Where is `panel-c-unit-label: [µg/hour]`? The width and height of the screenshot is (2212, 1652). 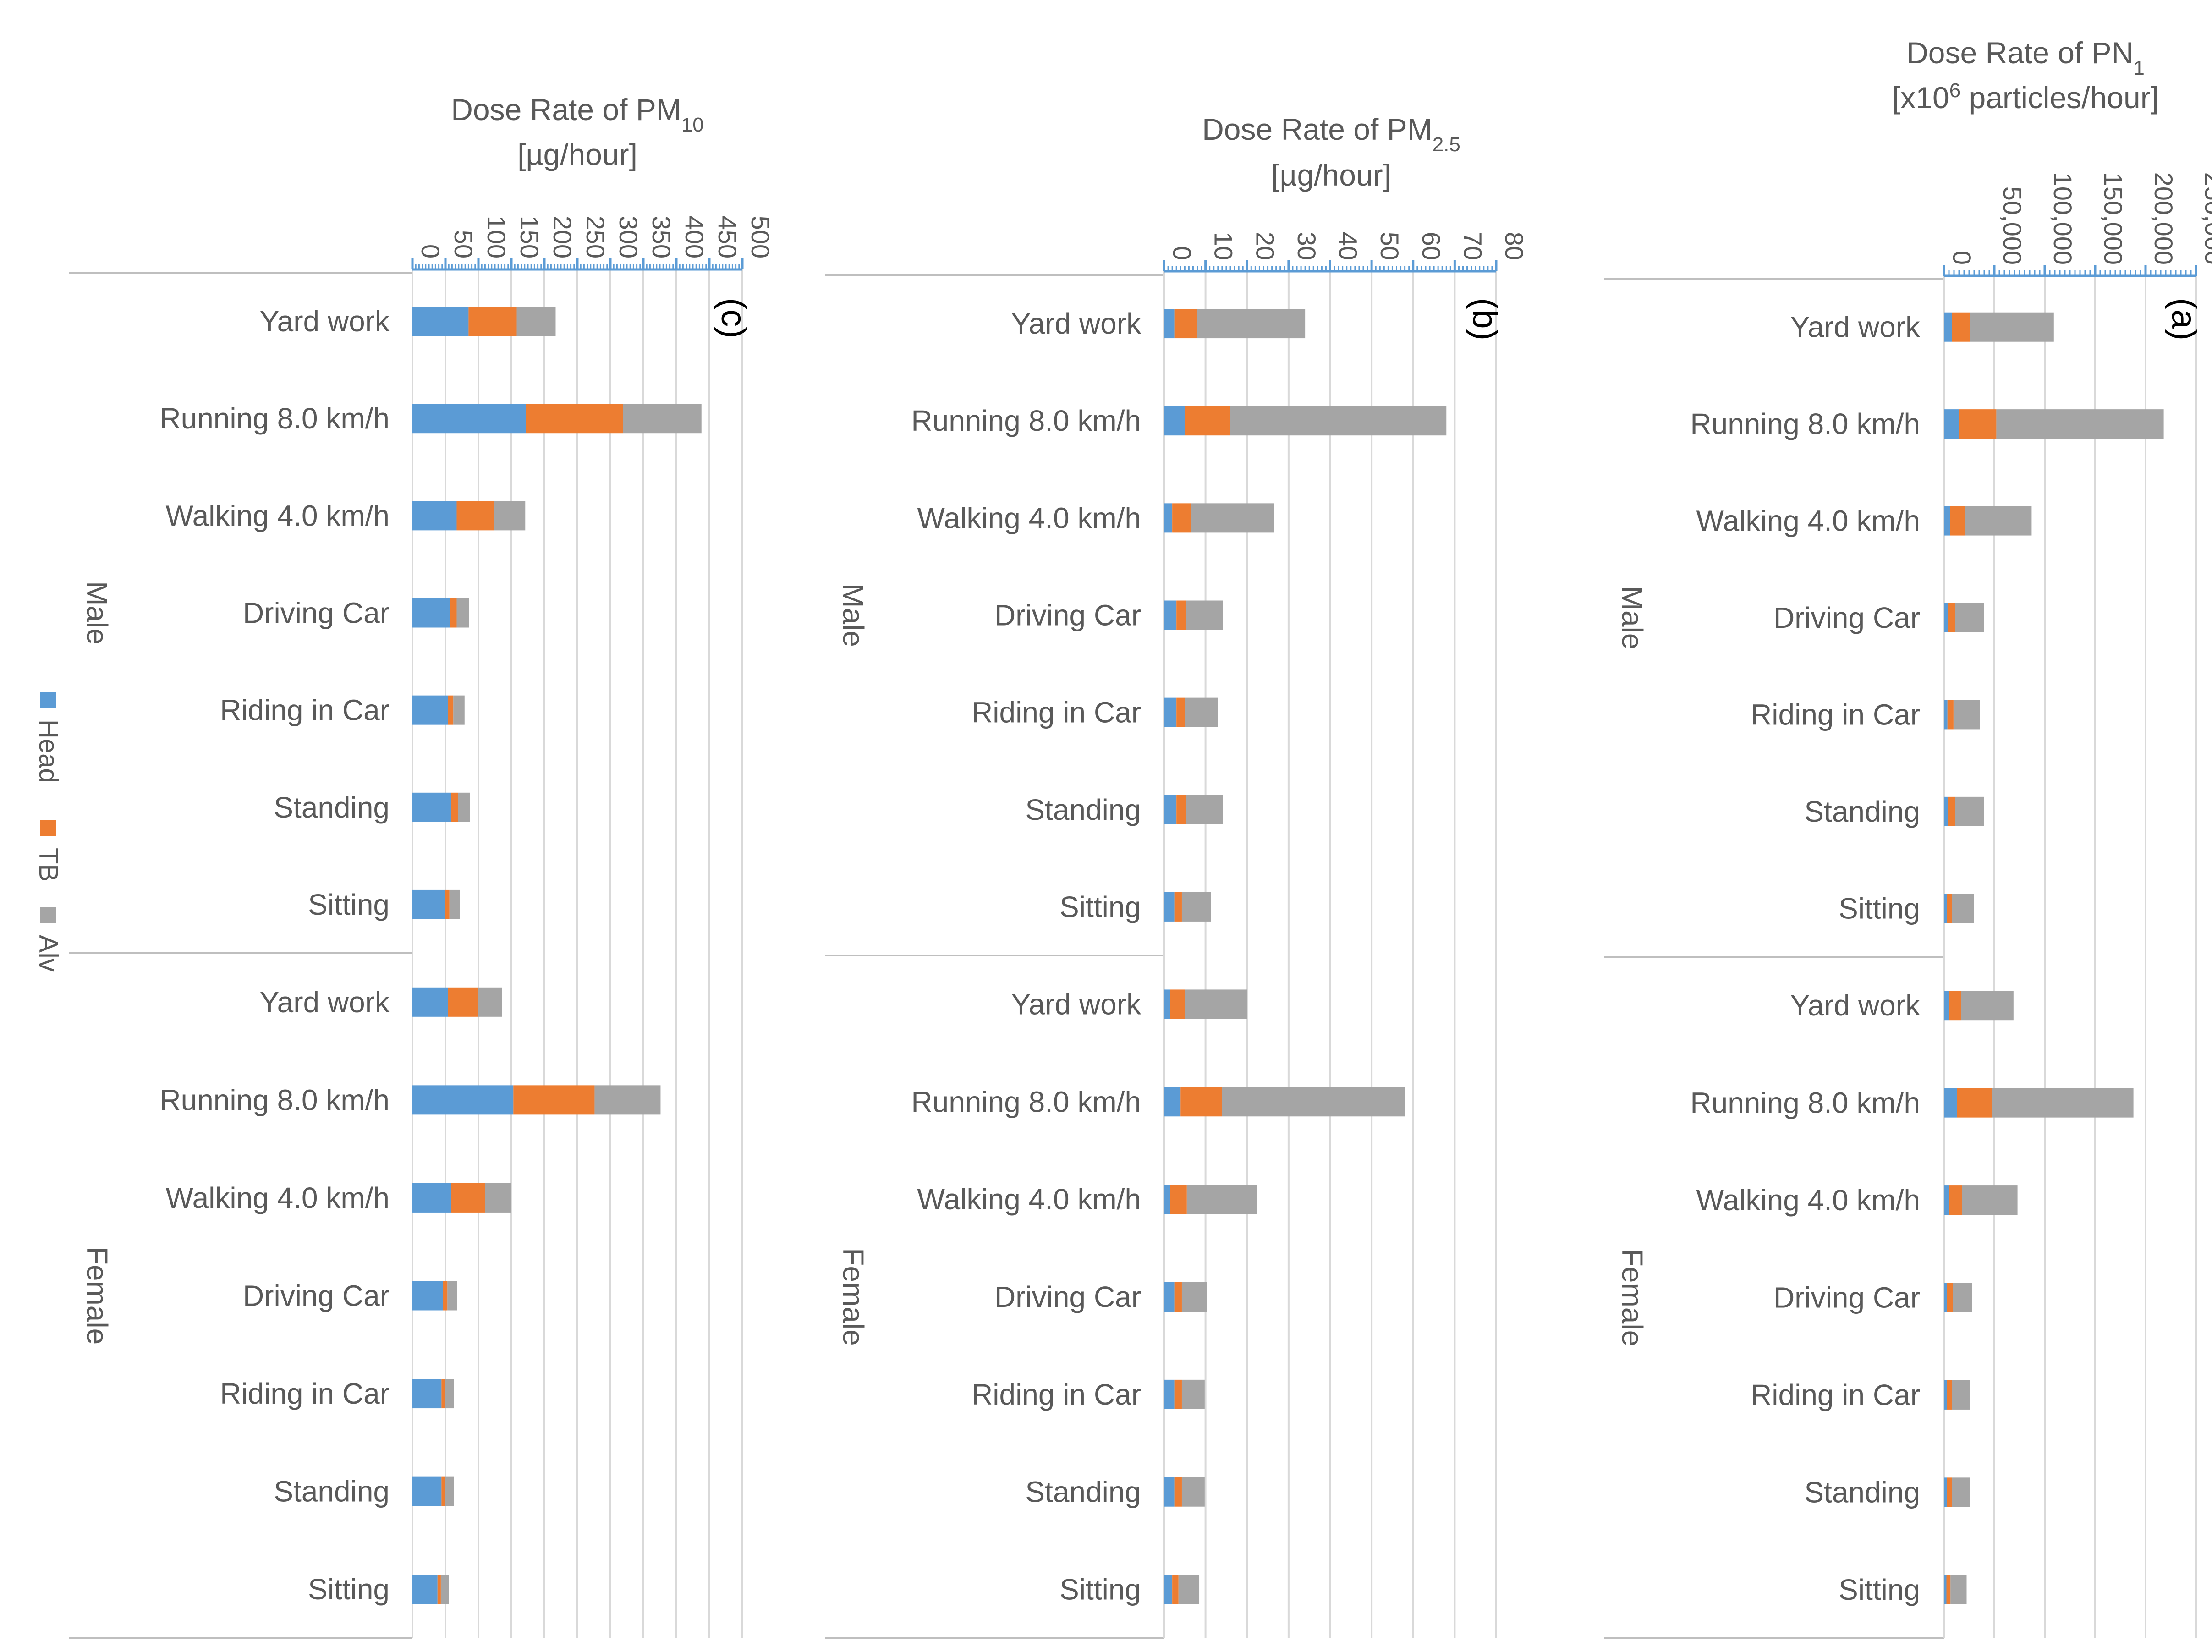 panel-c-unit-label: [µg/hour] is located at coordinates (577, 154).